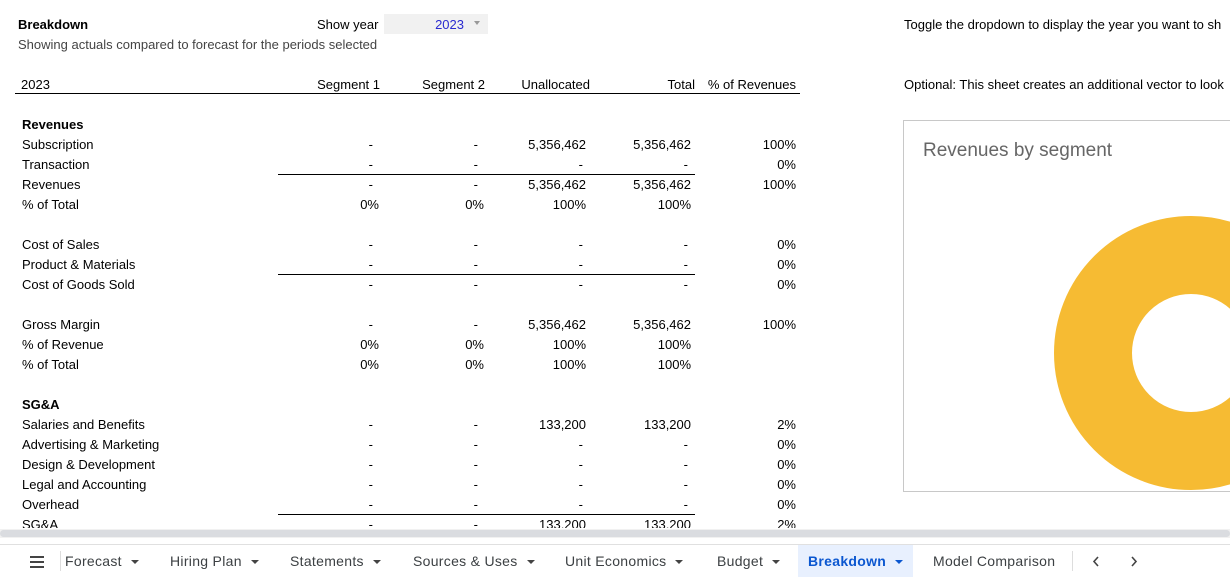  Describe the element at coordinates (624, 561) in the screenshot. I see `sheet-tab: Unit Economics` at that location.